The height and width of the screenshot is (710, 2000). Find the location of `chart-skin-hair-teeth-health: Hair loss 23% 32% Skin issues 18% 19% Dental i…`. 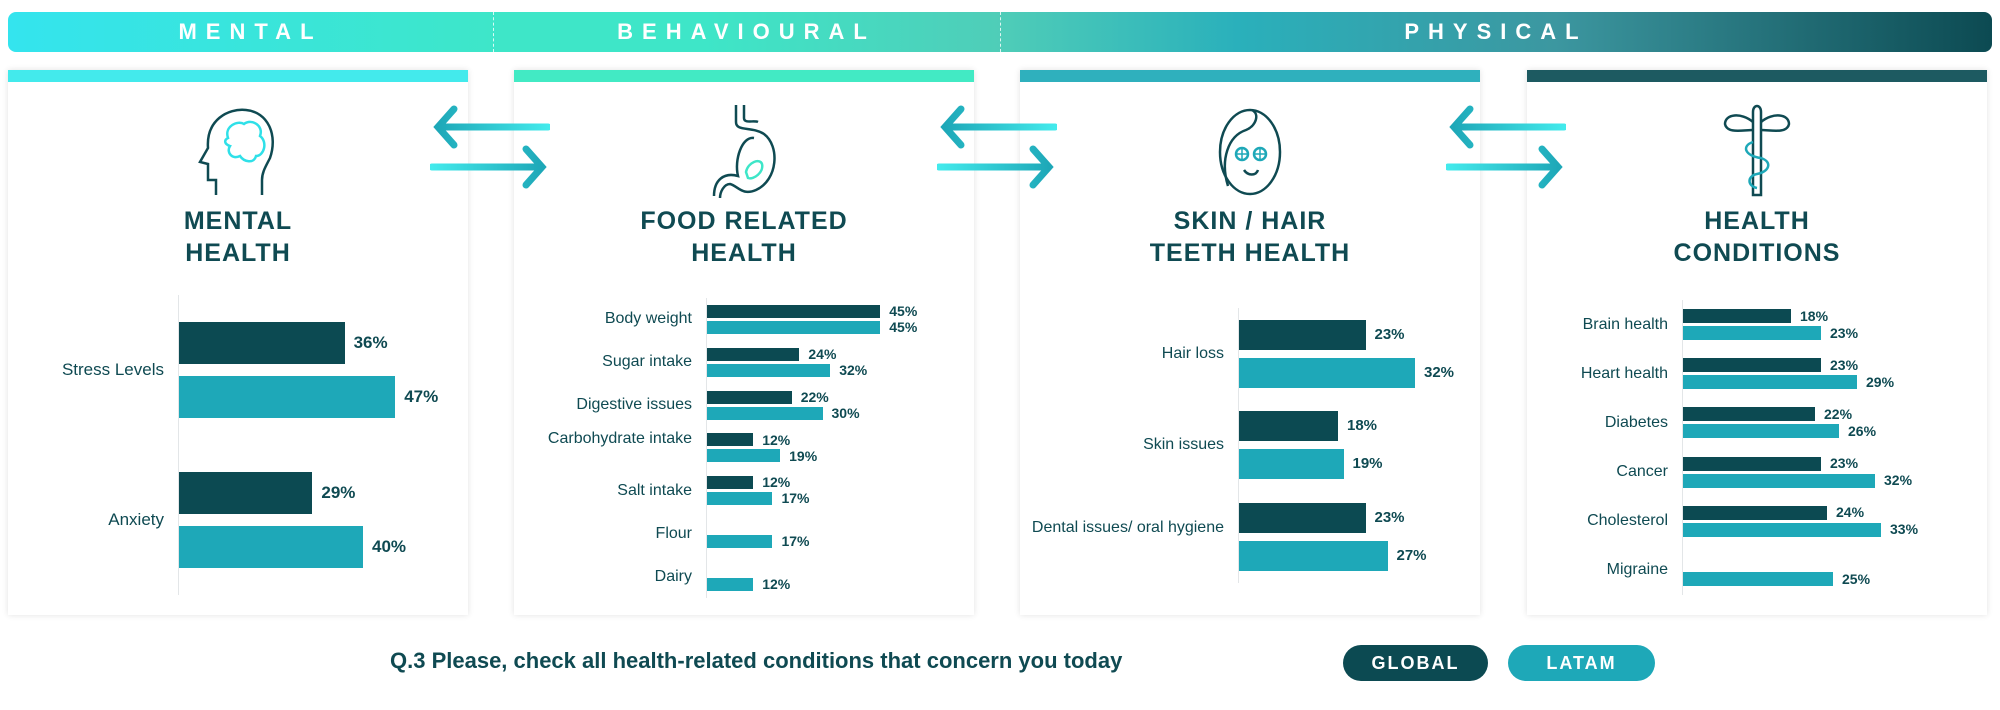

chart-skin-hair-teeth-health: Hair loss 23% 32% Skin issues 18% 19% Dental i… is located at coordinates (1250, 445).